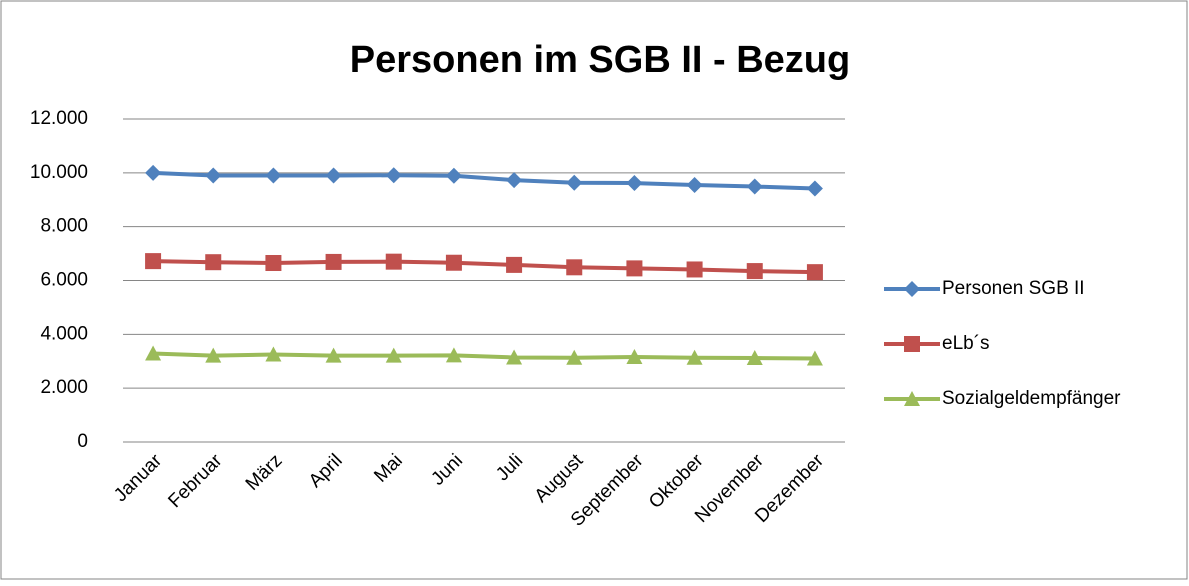 The image size is (1189, 586). Describe the element at coordinates (600, 60) in the screenshot. I see `chart-title: Personen im SGB II - Bezug` at that location.